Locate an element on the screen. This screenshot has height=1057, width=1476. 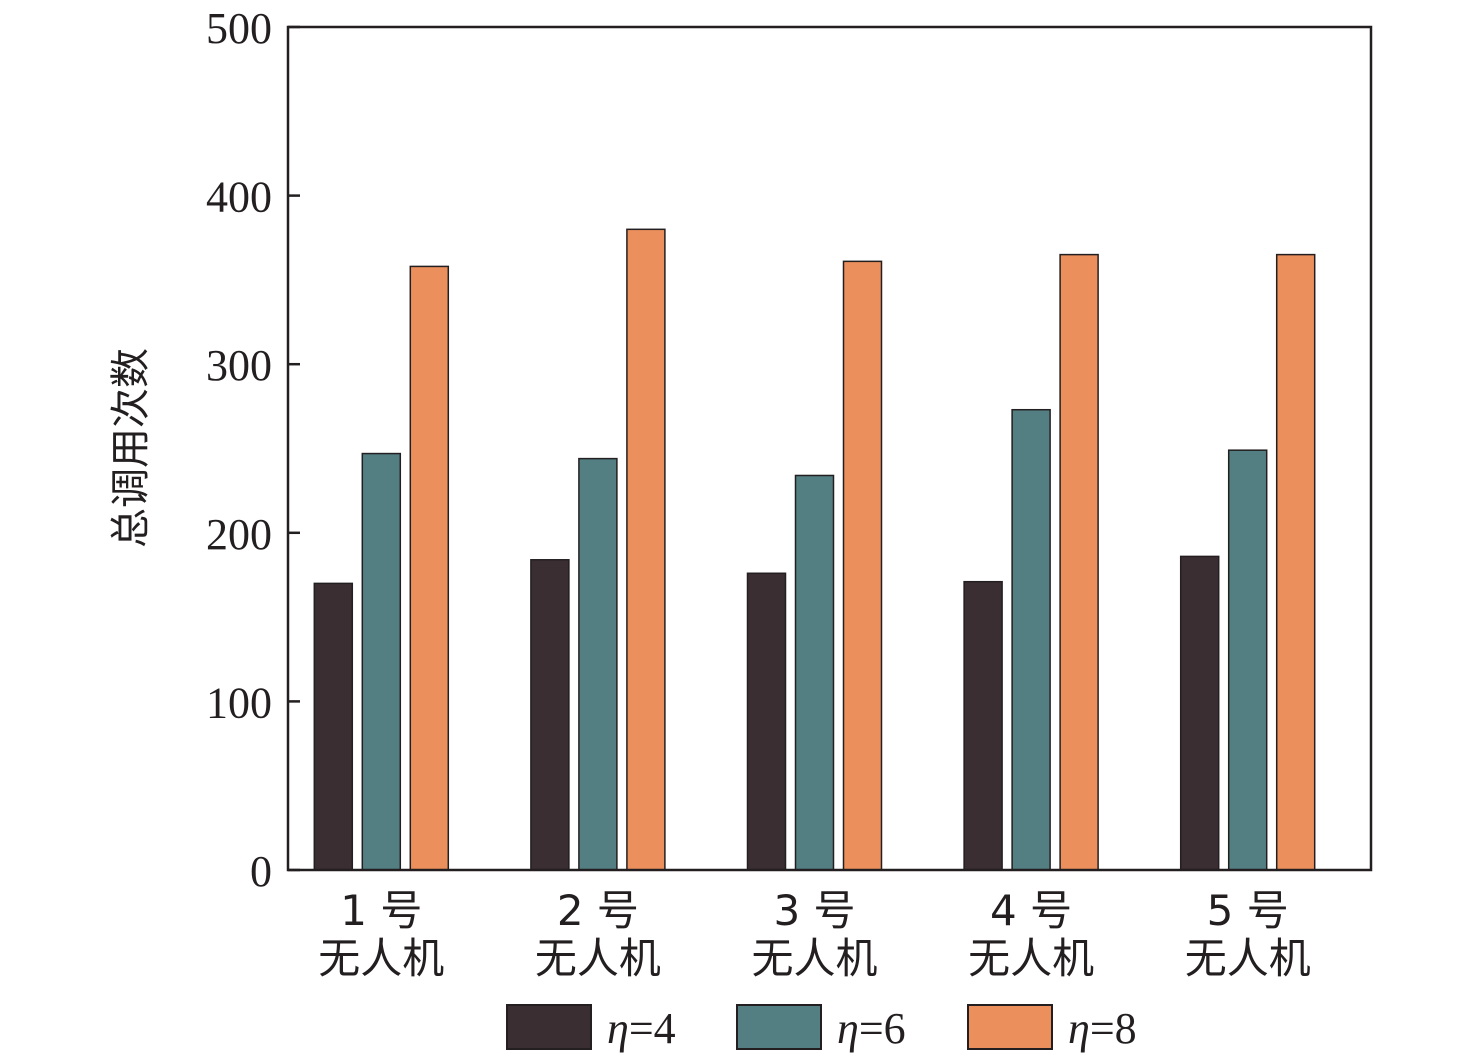
legend-label-1: η=4 is located at coordinates (641, 1028).